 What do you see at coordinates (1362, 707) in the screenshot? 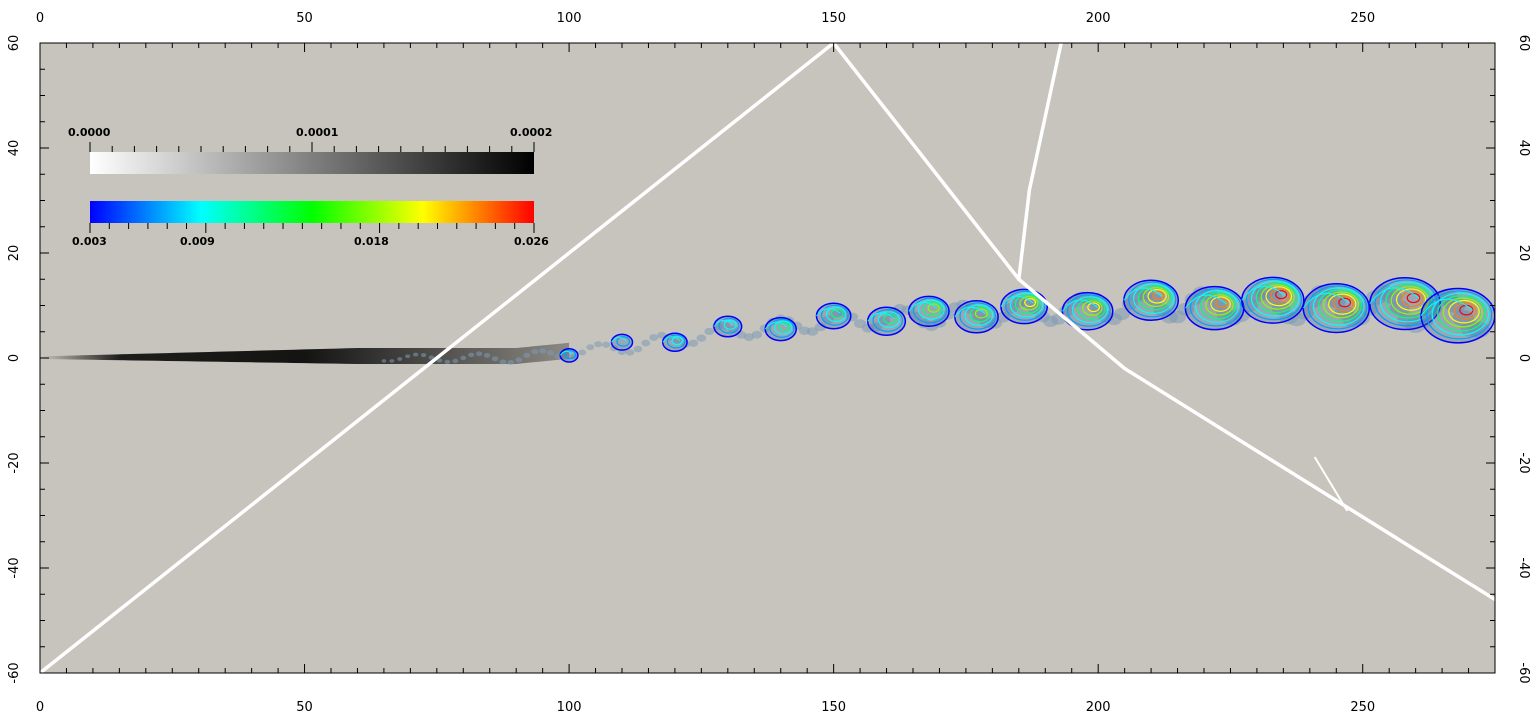
I see `x-tick-label-bottom: 250` at bounding box center [1362, 707].